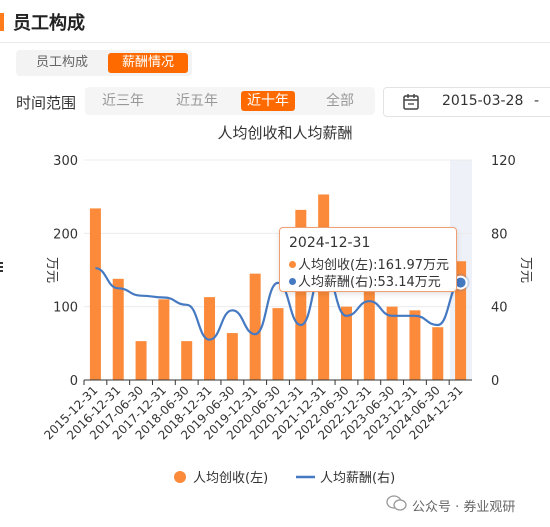 The image size is (550, 527). I want to click on tab-staff-composition: 员工构成, so click(61, 62).